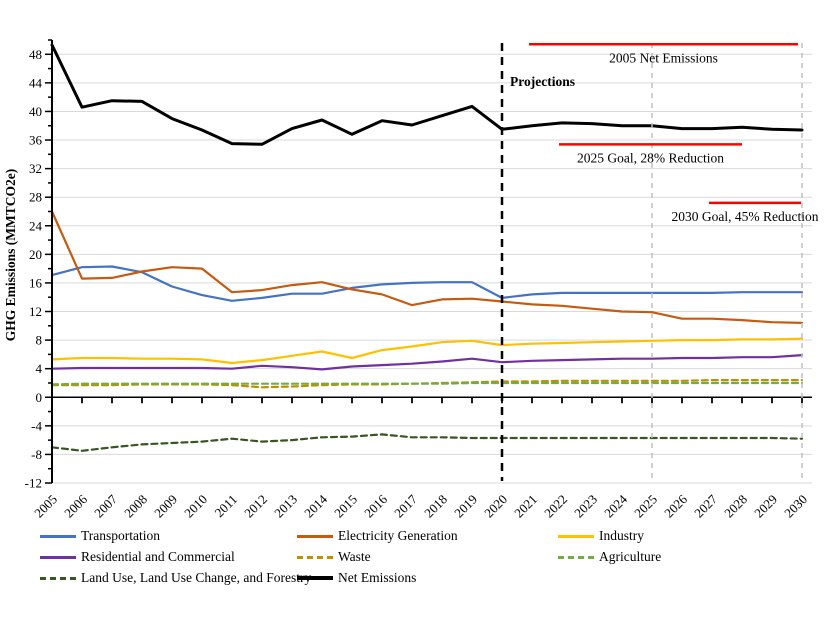 The height and width of the screenshot is (620, 826). Describe the element at coordinates (525, 506) in the screenshot. I see `x-tick-label: 2021` at that location.